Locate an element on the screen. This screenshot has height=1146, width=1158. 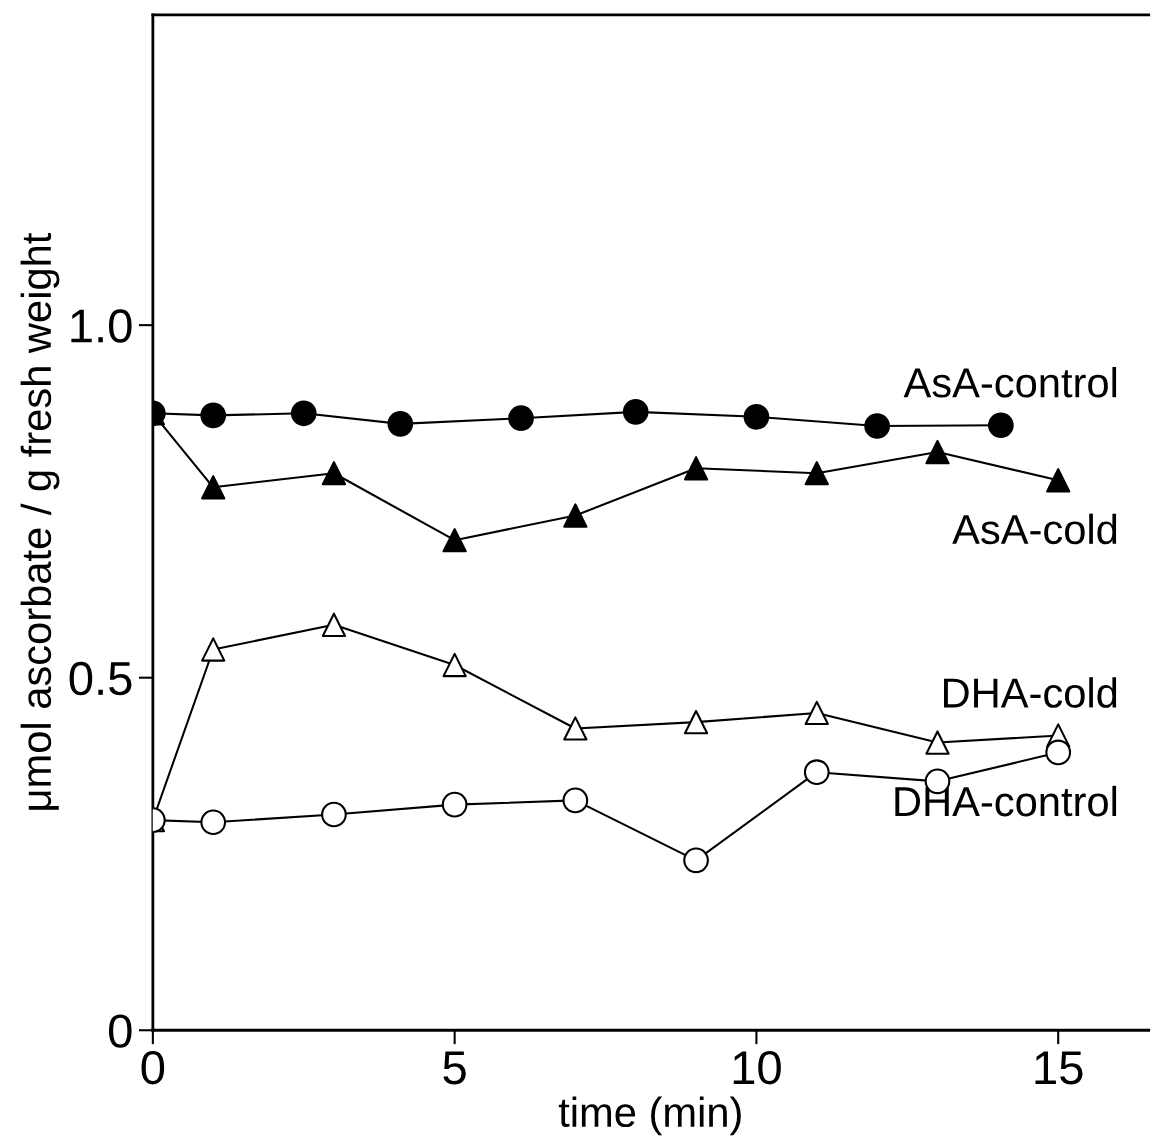
y-axis-title: μmol ascorbate / g fresh weight is located at coordinates (40, 521).